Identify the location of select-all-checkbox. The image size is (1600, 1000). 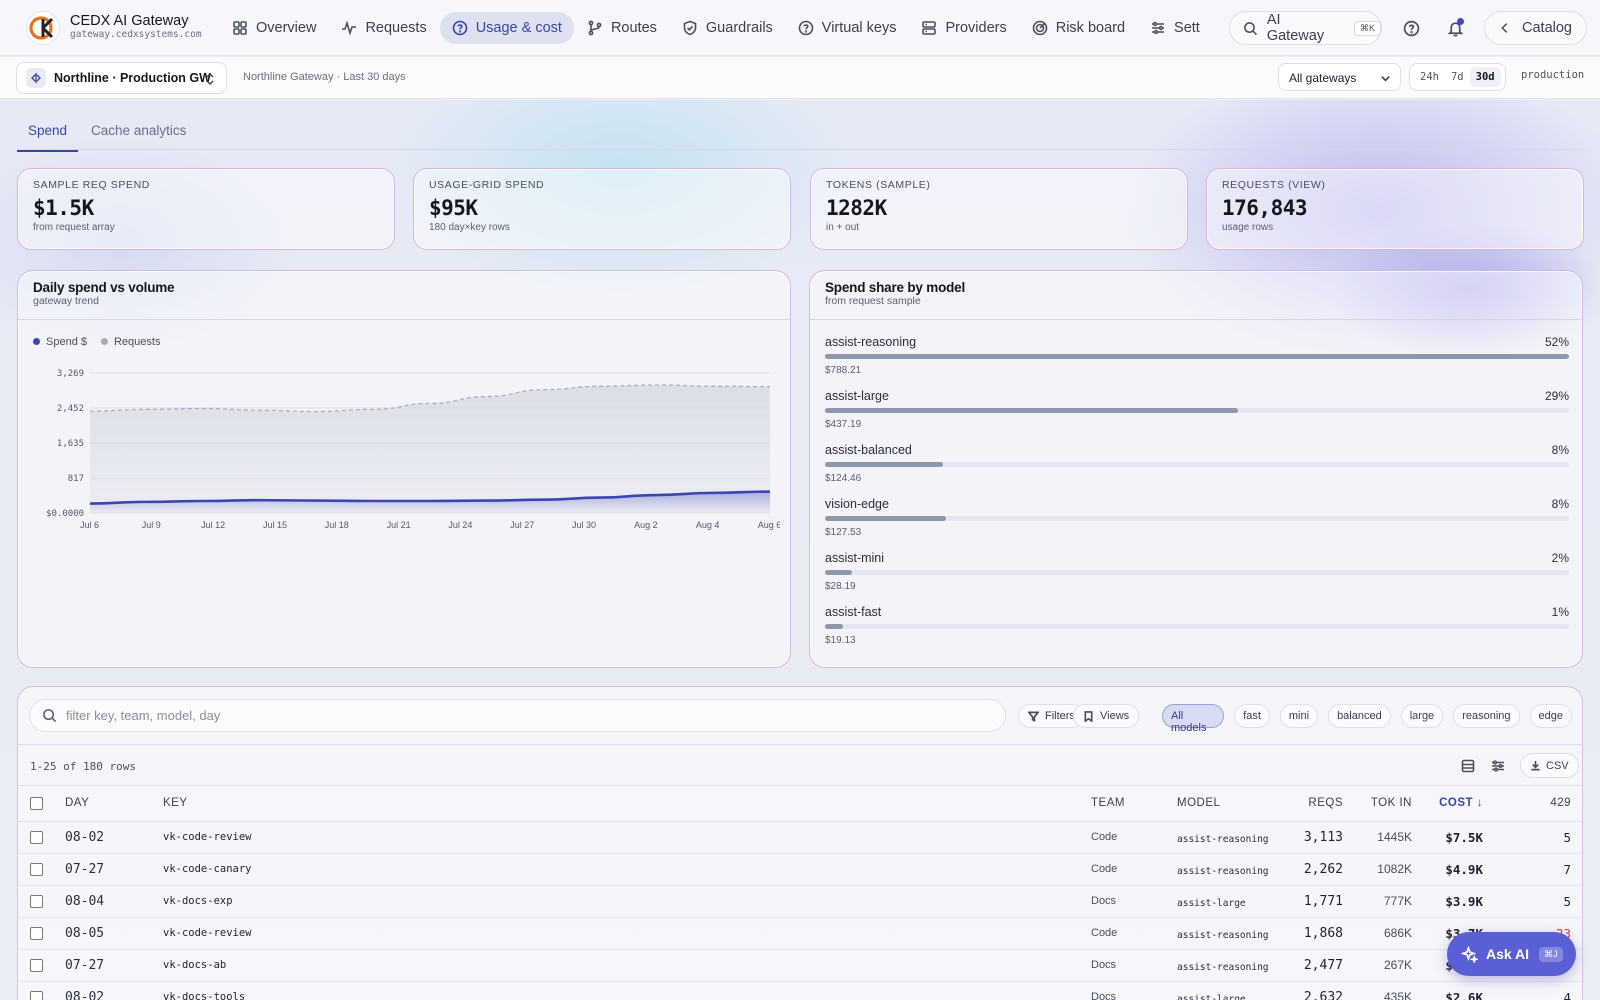
(36, 803).